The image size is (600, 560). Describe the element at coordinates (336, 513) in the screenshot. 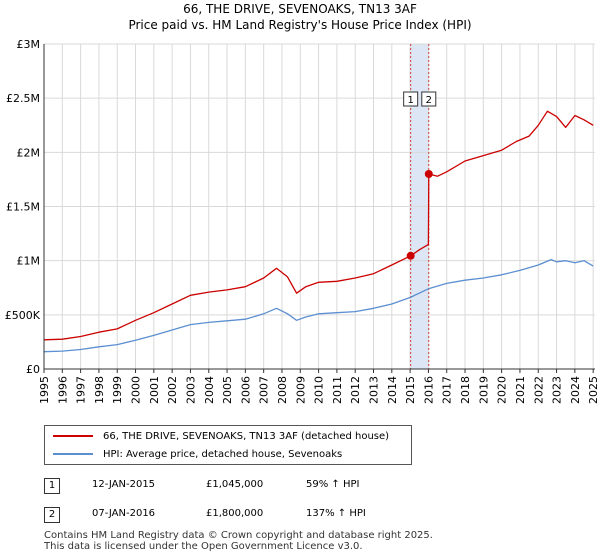

I see `transaction-hpi-change: 137% ↑ HPI` at that location.